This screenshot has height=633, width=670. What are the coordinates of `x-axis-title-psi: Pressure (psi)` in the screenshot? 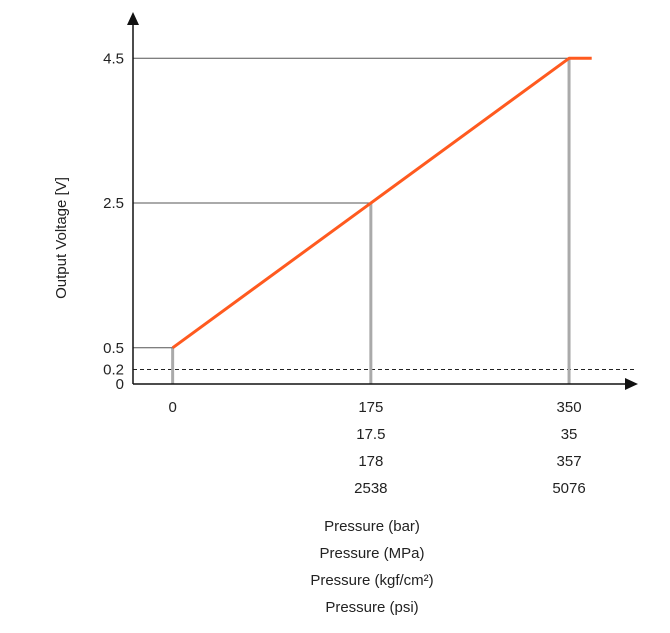 It's located at (371, 607).